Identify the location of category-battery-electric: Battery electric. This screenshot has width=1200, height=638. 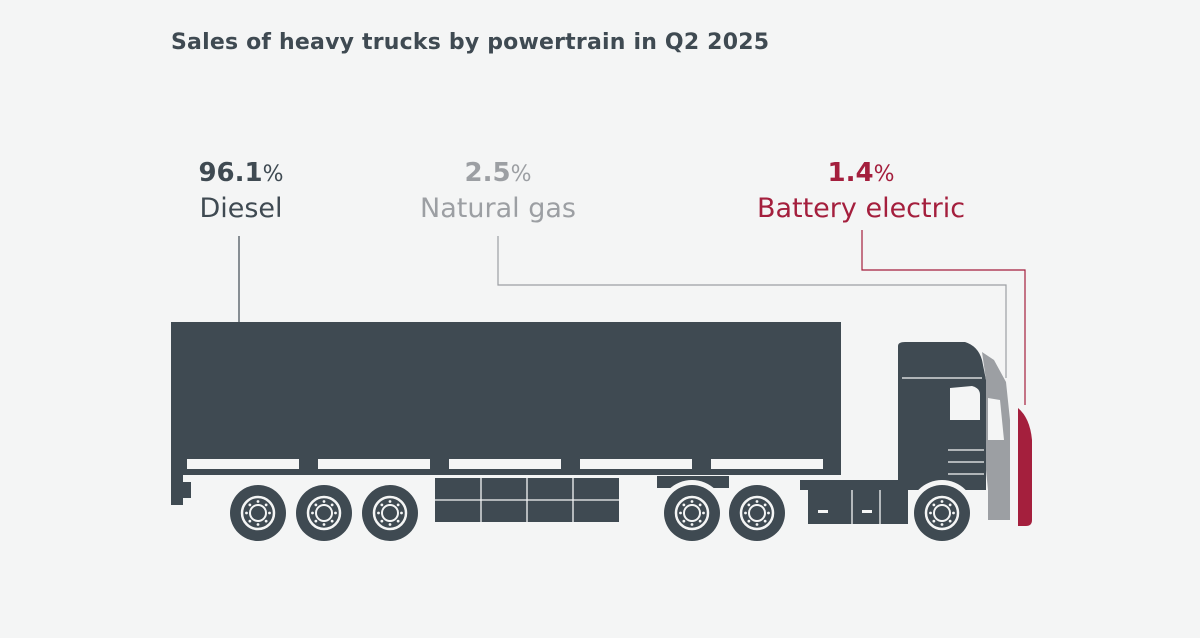
(861, 208).